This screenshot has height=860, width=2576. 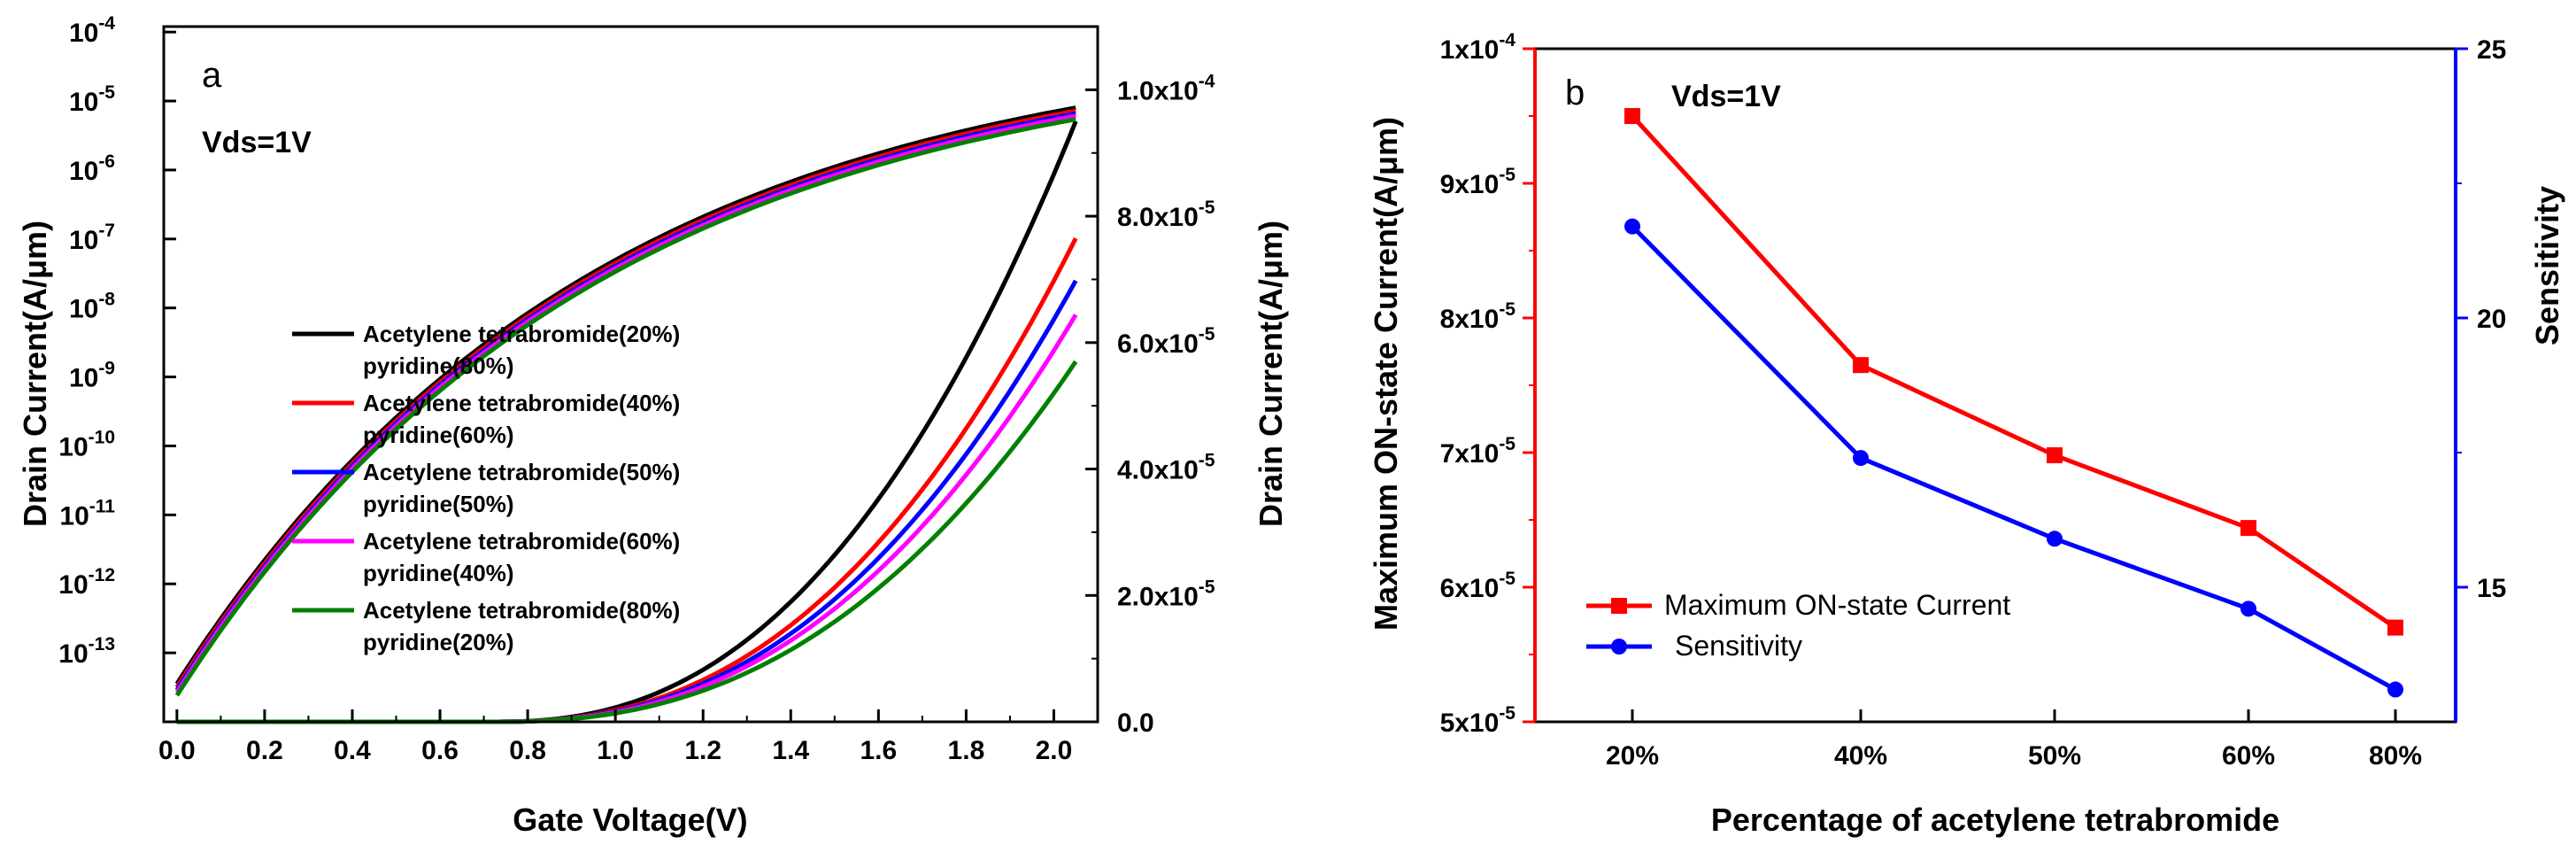 I want to click on panel-b-y-ticks-right: 15 20 25, so click(x=2481, y=319).